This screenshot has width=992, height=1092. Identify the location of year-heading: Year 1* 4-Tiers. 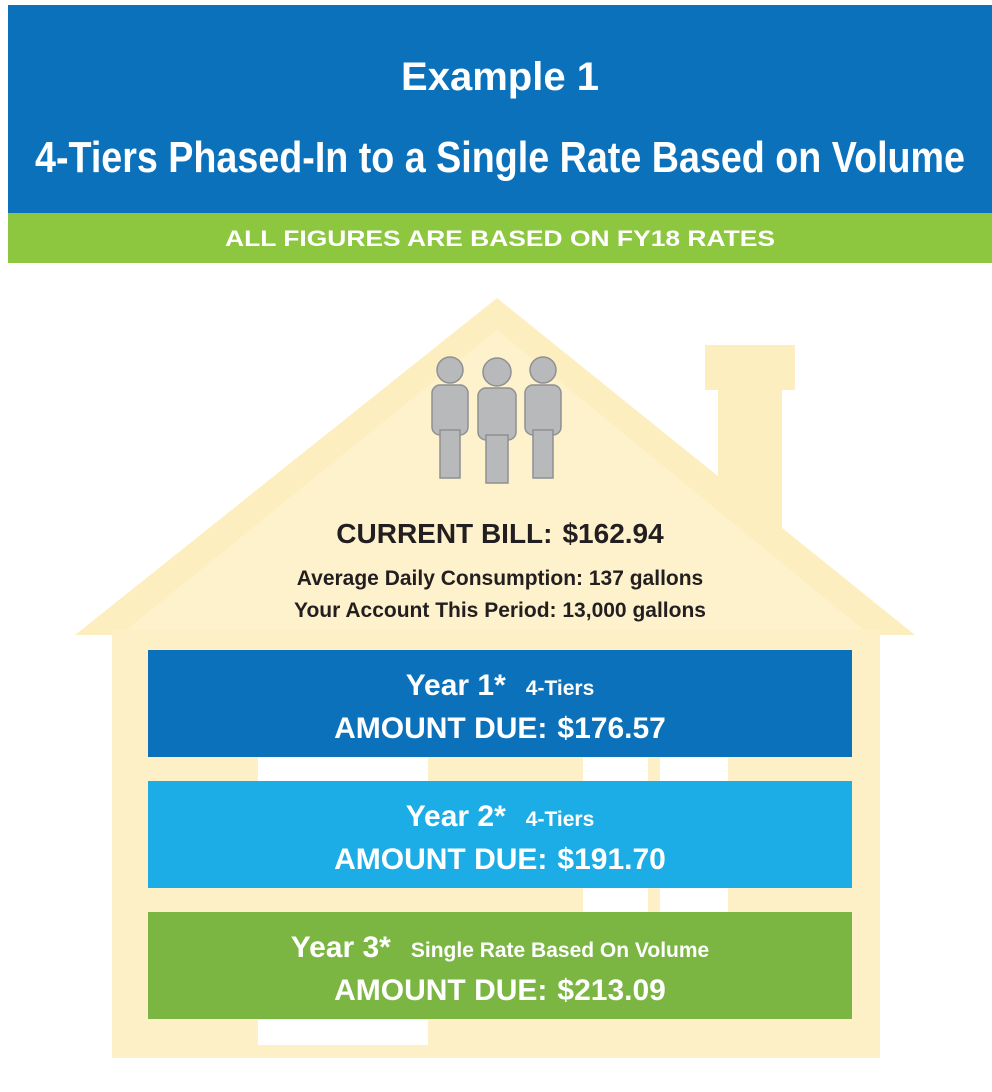
(500, 685).